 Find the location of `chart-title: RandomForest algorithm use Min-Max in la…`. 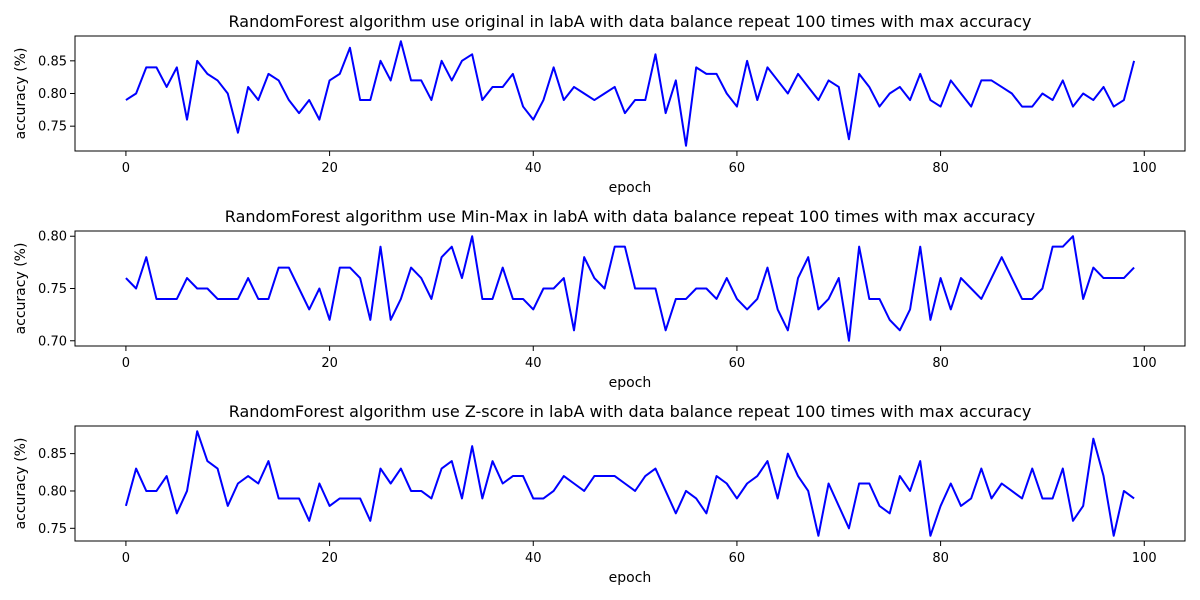

chart-title: RandomForest algorithm use Min-Max in la… is located at coordinates (630, 216).